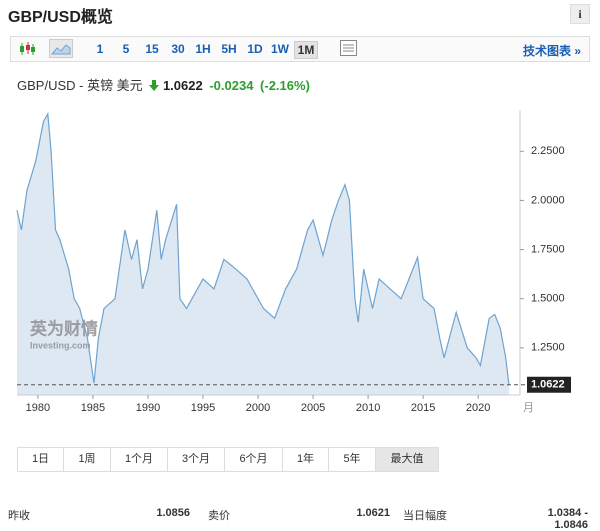  What do you see at coordinates (306, 459) in the screenshot?
I see `range-button: 1年` at bounding box center [306, 459].